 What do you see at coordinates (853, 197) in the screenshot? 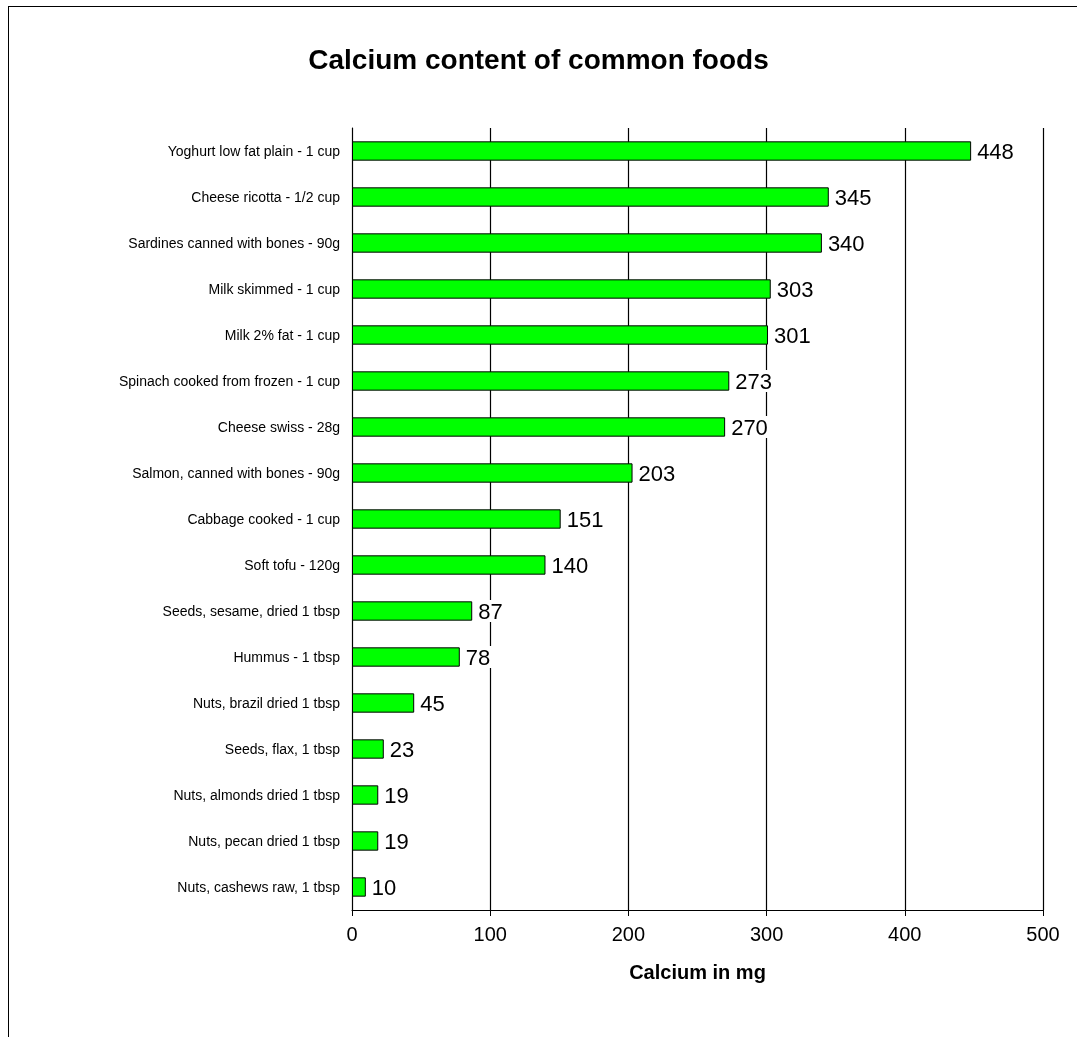
I see `data-label: 345` at bounding box center [853, 197].